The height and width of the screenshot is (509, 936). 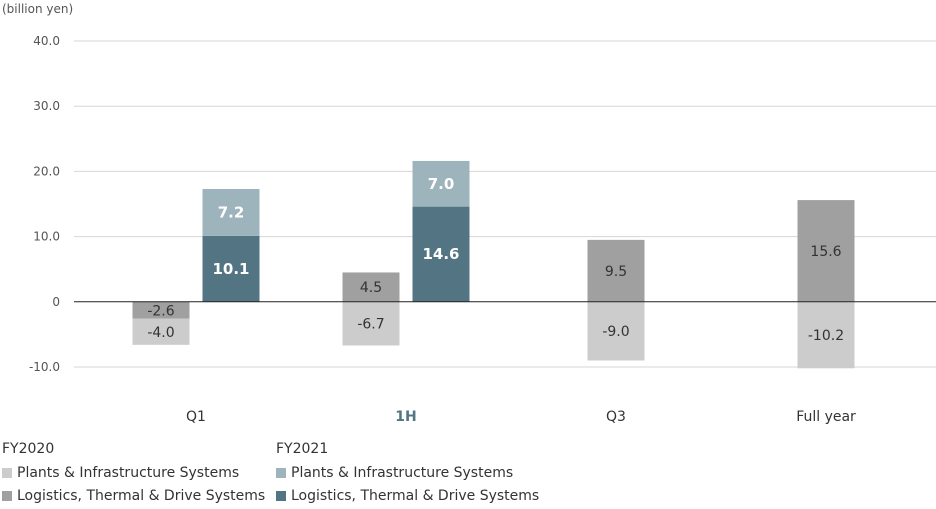 I want to click on value-label: -2.6, so click(x=160, y=311).